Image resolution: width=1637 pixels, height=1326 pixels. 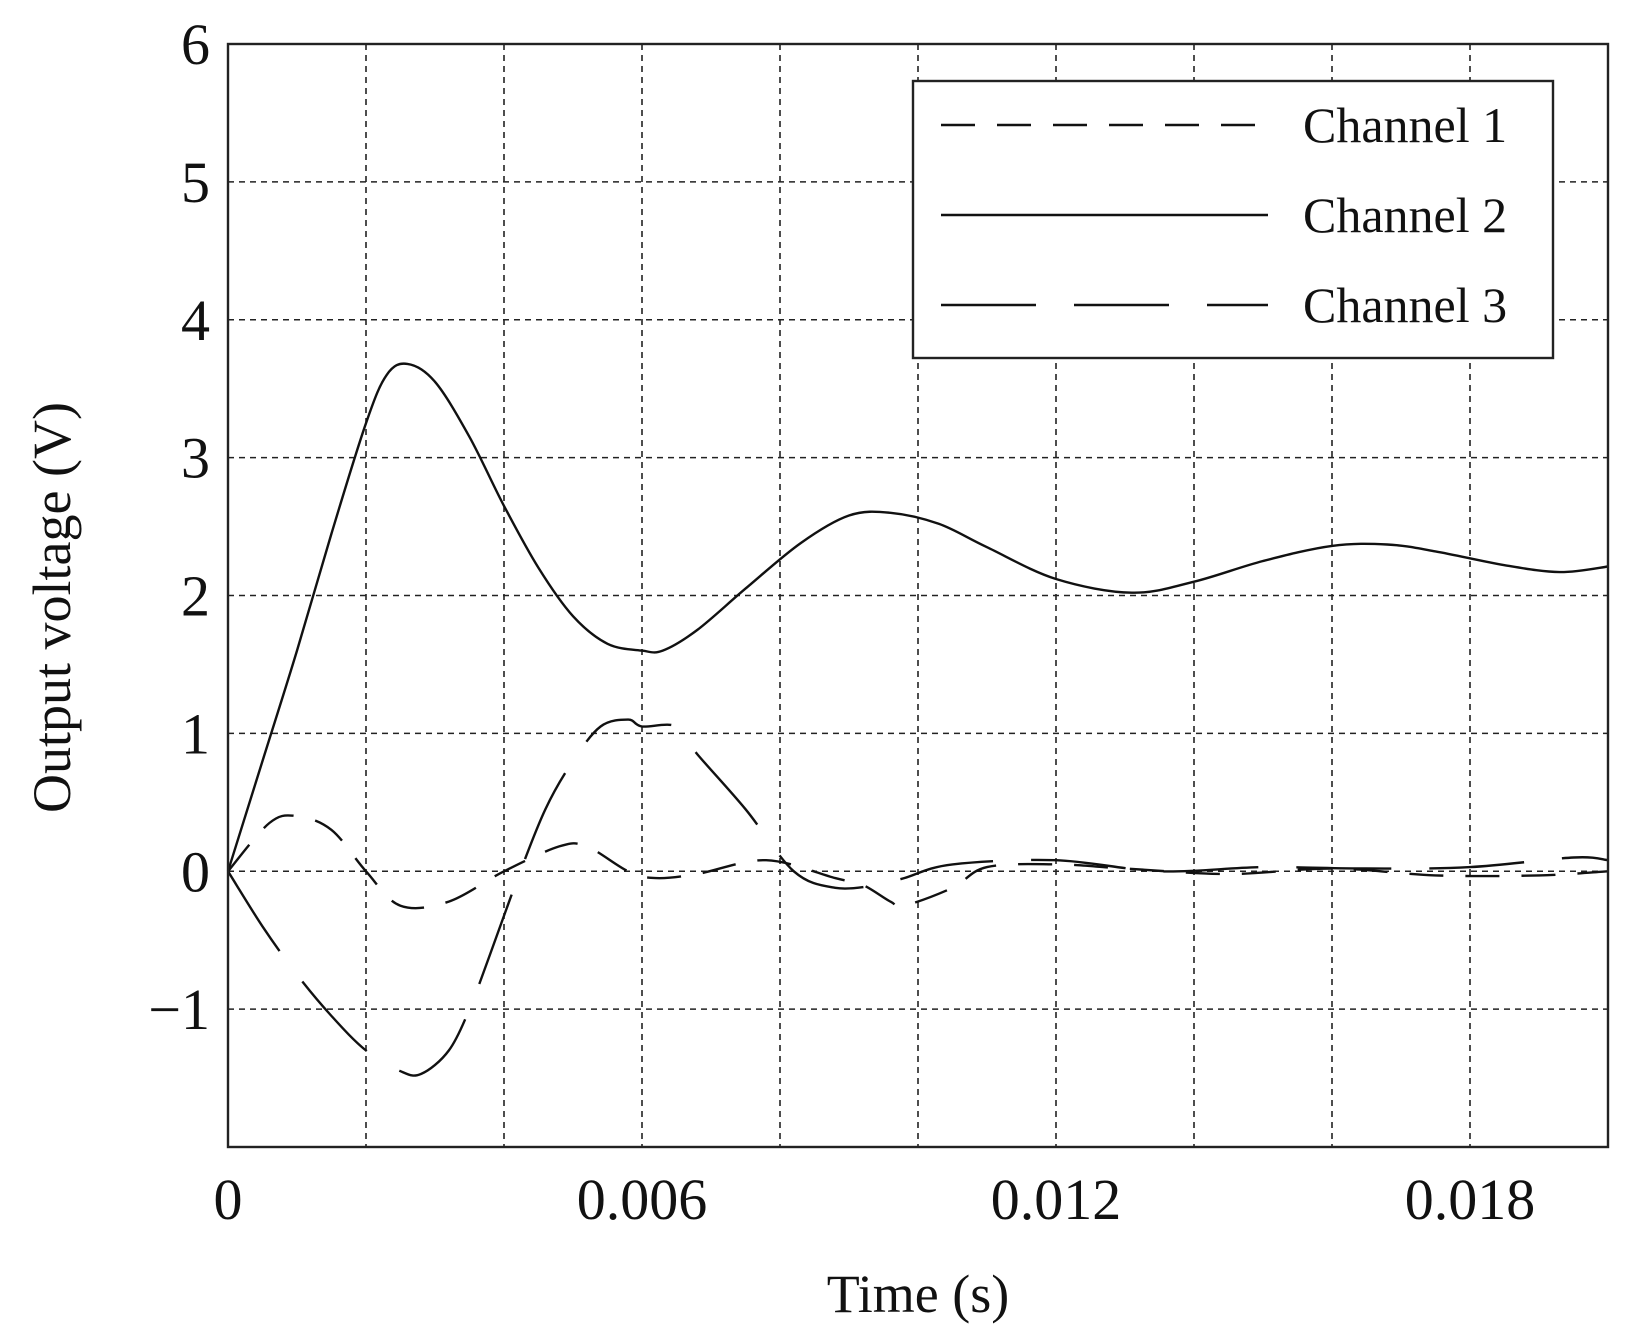 What do you see at coordinates (1470, 1199) in the screenshot?
I see `x-tick-label: 0.018` at bounding box center [1470, 1199].